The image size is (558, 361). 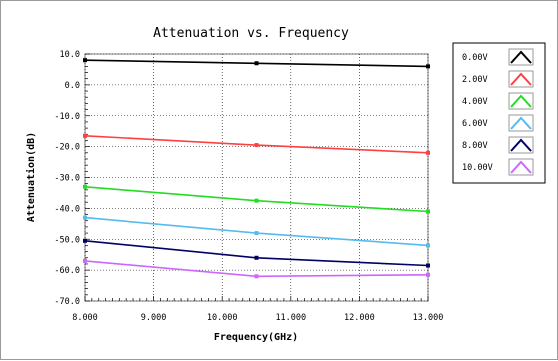 What do you see at coordinates (475, 146) in the screenshot?
I see `legend-label: 8.00V` at bounding box center [475, 146].